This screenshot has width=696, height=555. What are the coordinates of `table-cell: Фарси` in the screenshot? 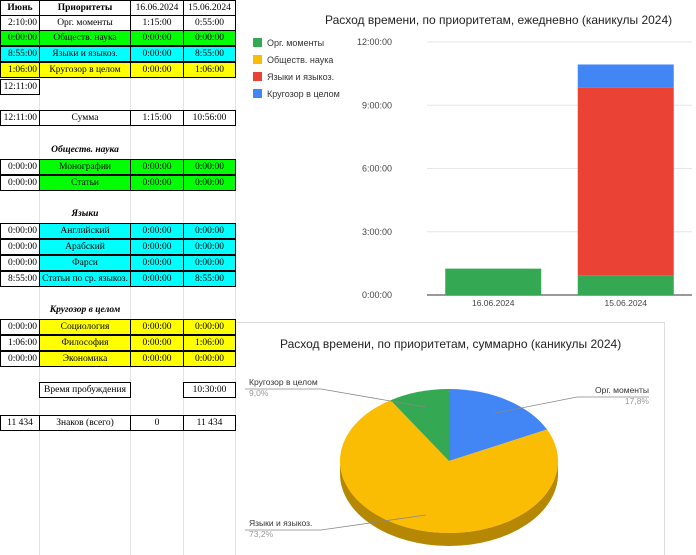 It's located at (85, 263).